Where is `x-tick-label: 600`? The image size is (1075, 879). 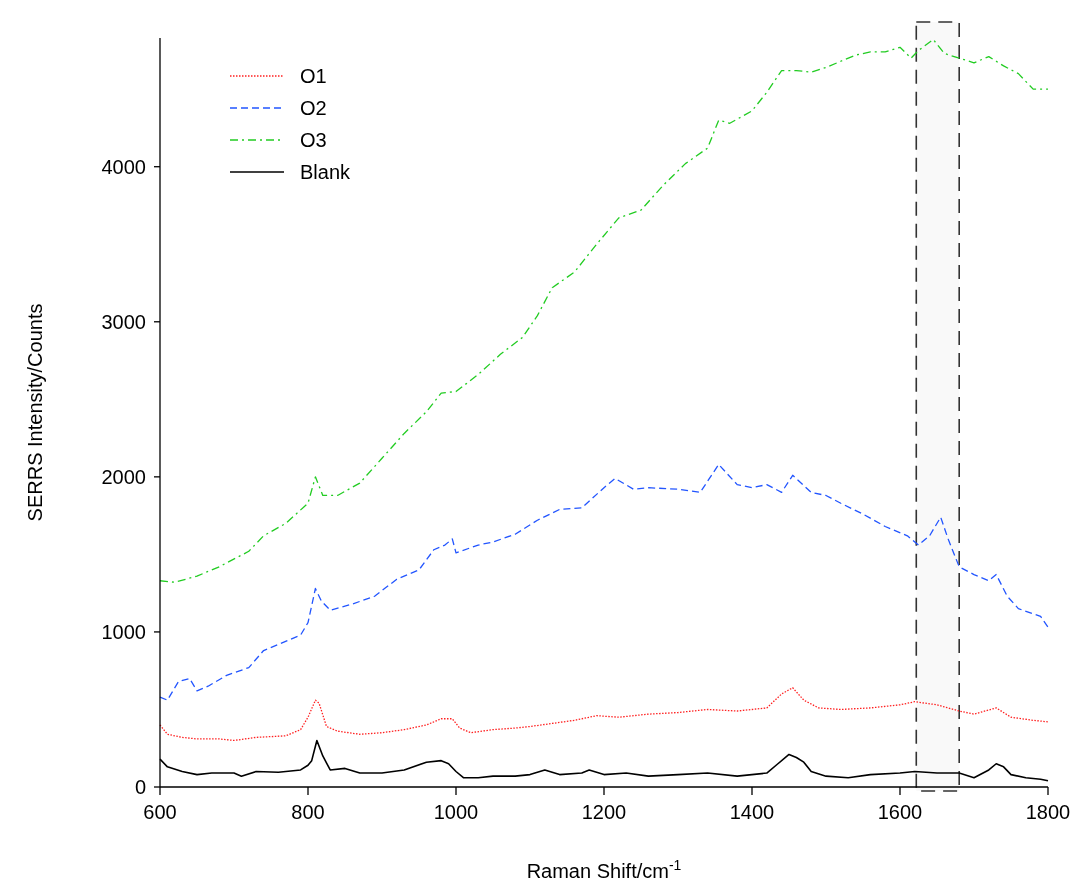 x-tick-label: 600 is located at coordinates (160, 812).